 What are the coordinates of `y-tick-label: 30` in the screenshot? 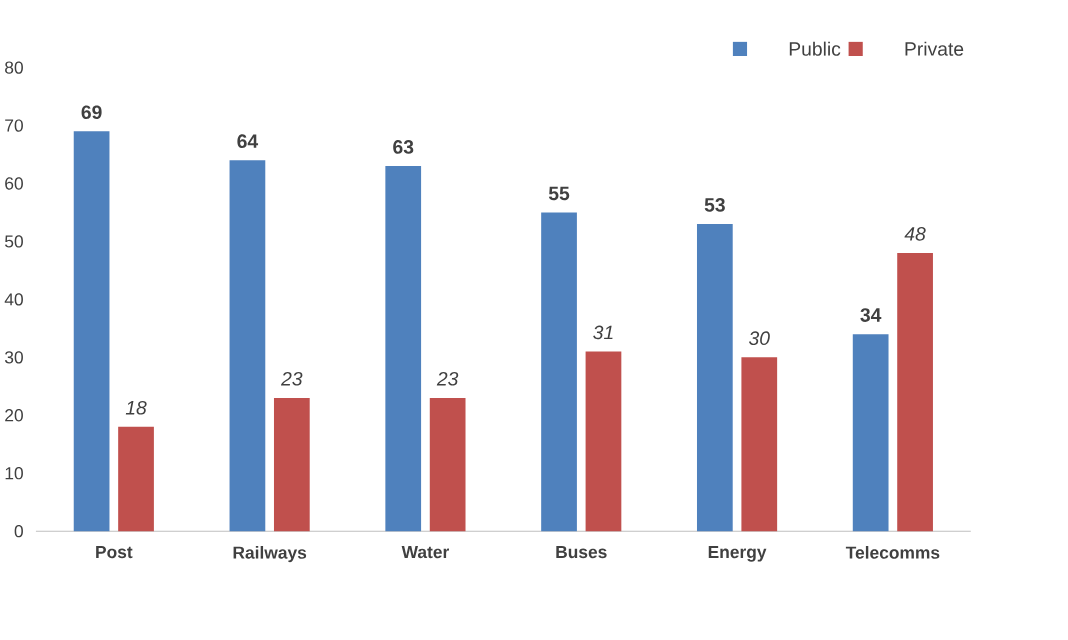 It's located at (13, 357).